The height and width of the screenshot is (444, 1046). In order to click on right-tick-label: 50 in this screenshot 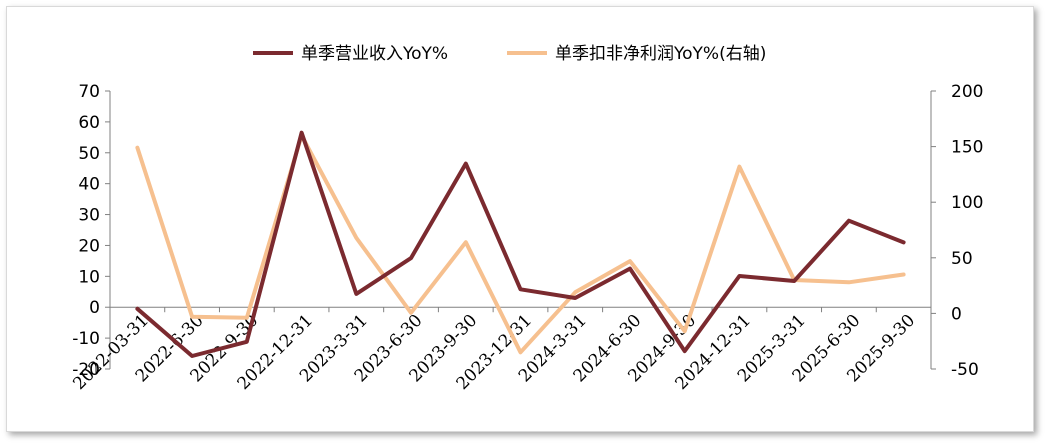, I will do `click(962, 259)`.